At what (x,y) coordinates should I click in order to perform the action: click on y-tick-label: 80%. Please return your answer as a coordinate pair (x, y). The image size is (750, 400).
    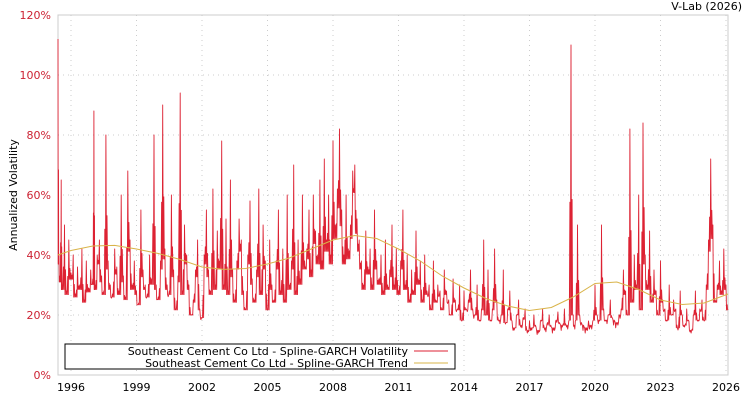
    Looking at the image, I should click on (39, 135).